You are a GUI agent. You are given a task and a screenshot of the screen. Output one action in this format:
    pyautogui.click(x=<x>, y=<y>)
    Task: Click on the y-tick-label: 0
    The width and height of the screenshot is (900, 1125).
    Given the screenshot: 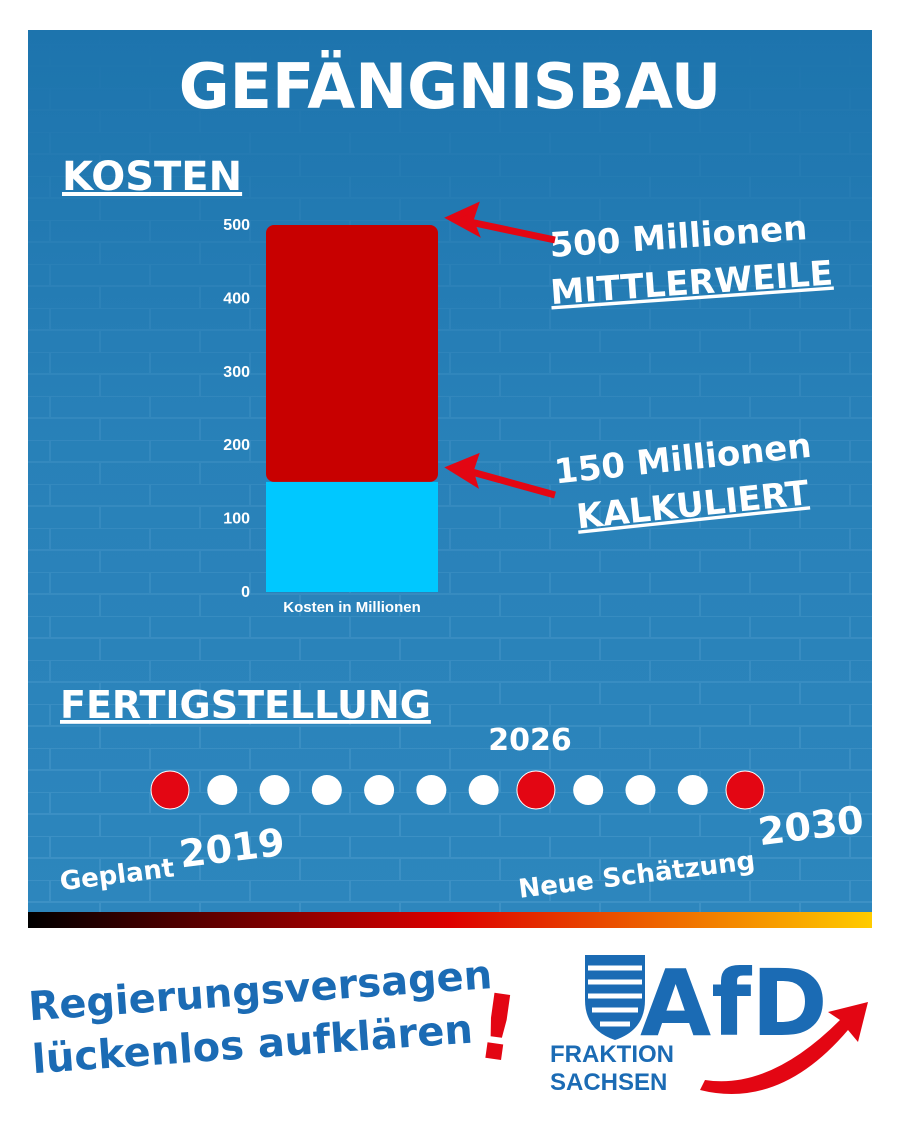 What is the action you would take?
    pyautogui.click(x=245, y=592)
    